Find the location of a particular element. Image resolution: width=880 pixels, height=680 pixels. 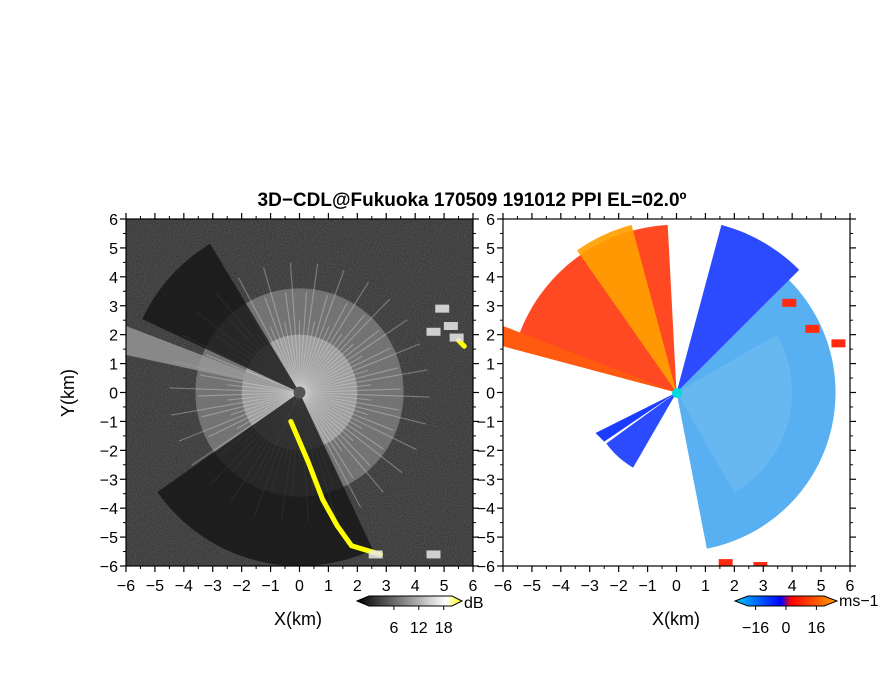

x-tick-label: −2 is located at coordinates (242, 586).